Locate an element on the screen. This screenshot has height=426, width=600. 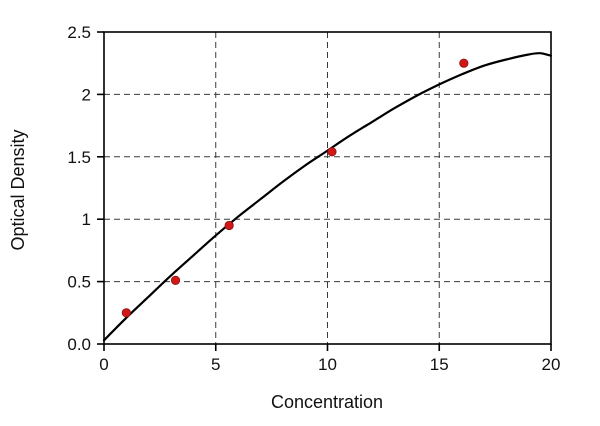
x-tick-label: 0 is located at coordinates (103, 364).